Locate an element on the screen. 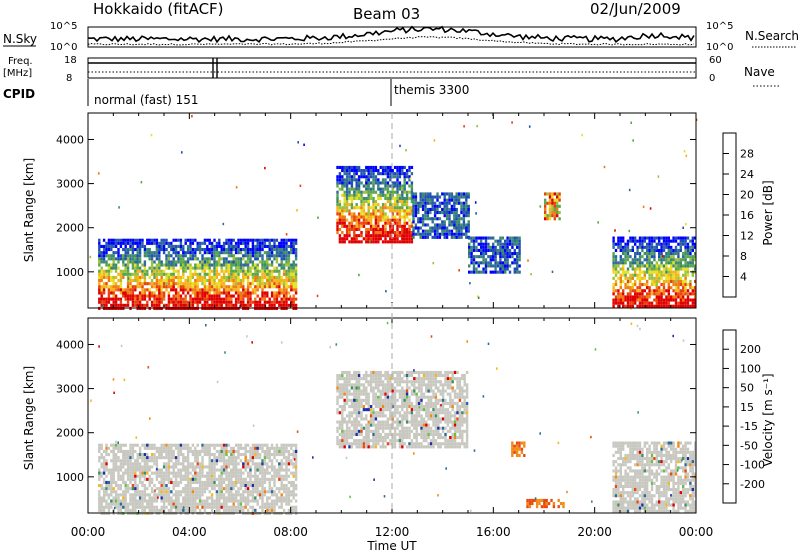 The image size is (800, 554). velocity-cbar-label: Velocity [m s⁻¹] is located at coordinates (768, 419).